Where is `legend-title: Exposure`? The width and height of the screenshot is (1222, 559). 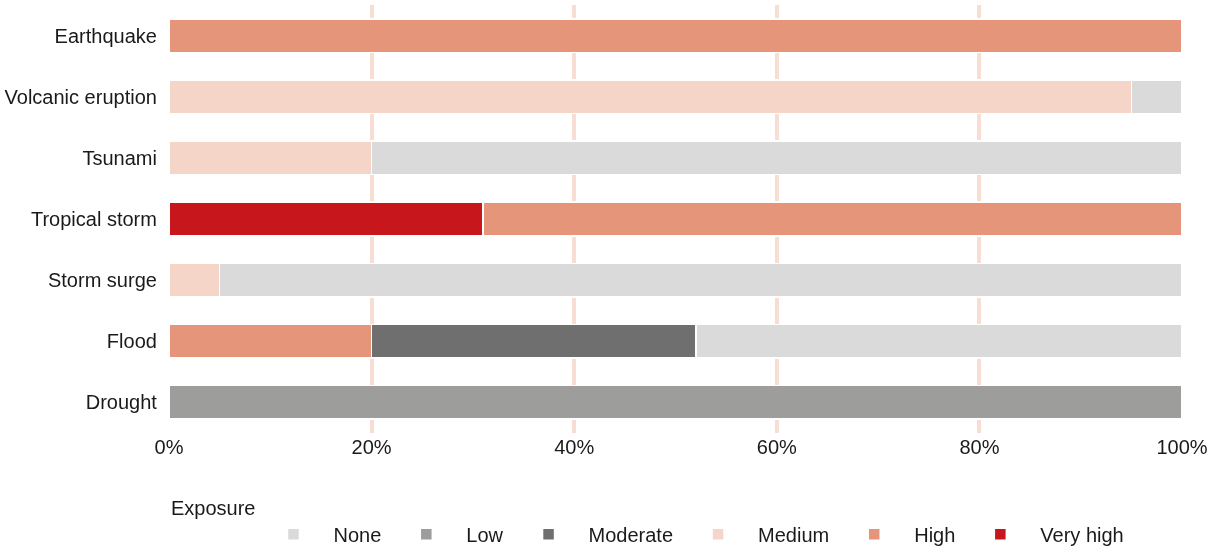
legend-title: Exposure is located at coordinates (213, 507).